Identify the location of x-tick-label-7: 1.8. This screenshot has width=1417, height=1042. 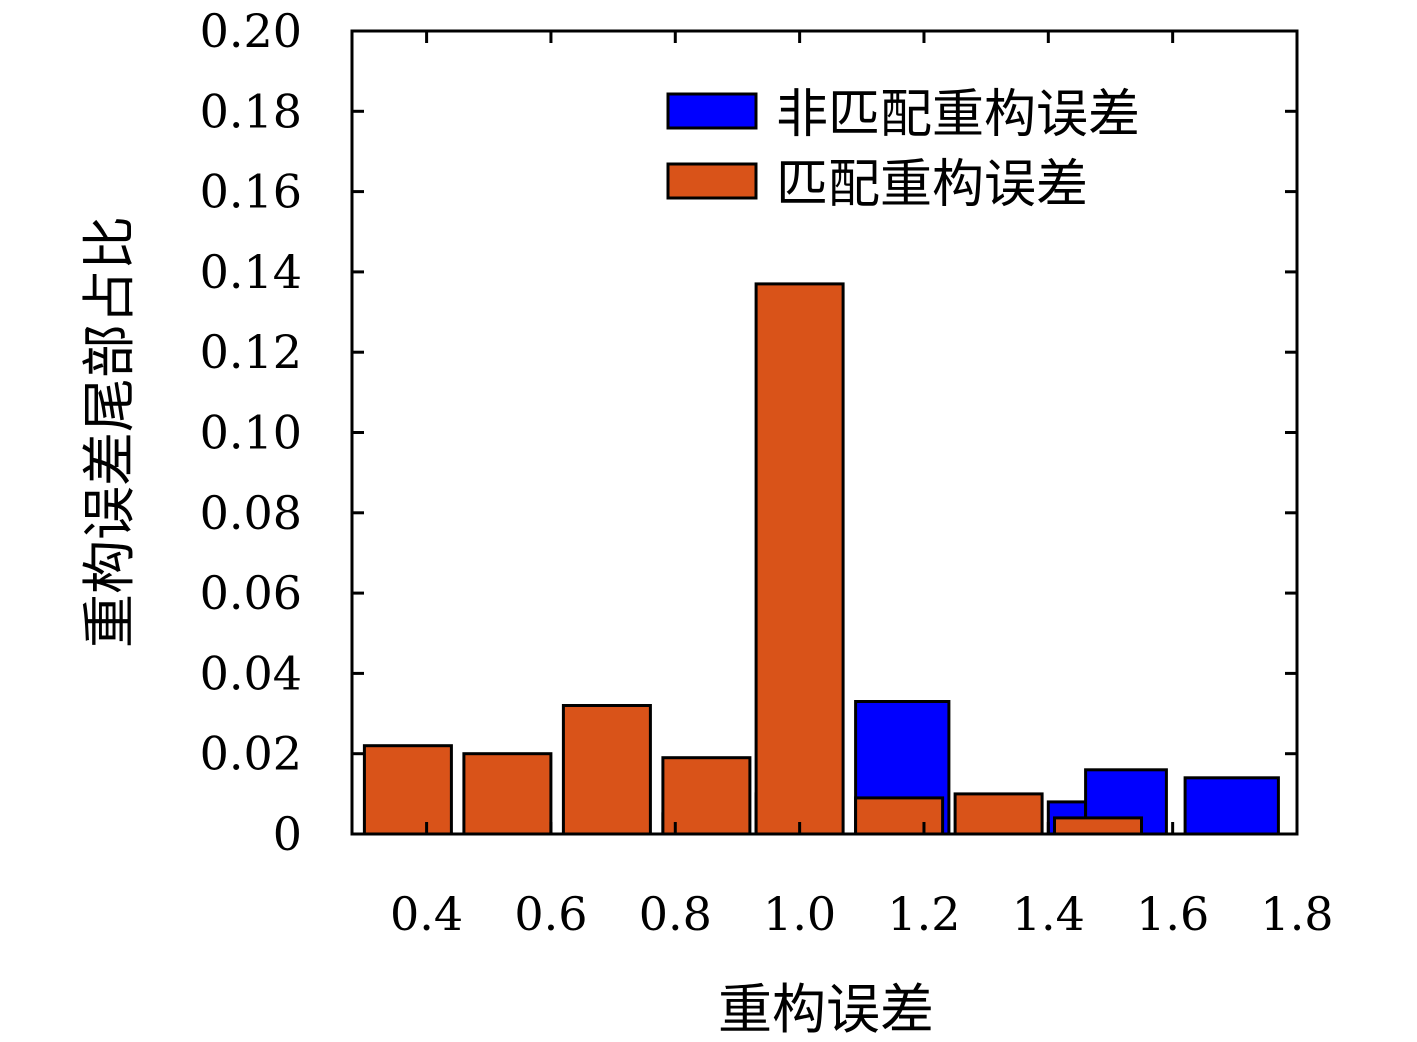
(1296, 914).